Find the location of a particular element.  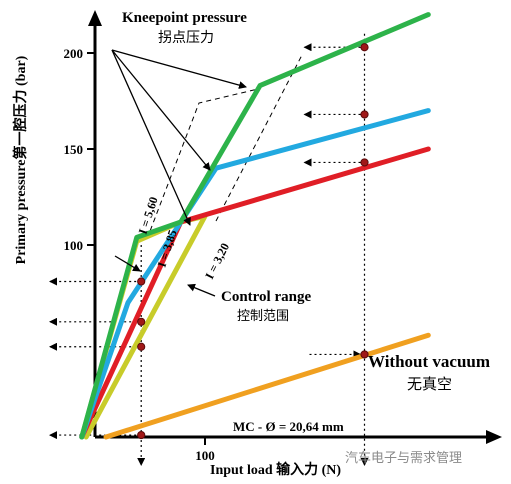

control-range-title-cn: 控制范围 is located at coordinates (263, 316).